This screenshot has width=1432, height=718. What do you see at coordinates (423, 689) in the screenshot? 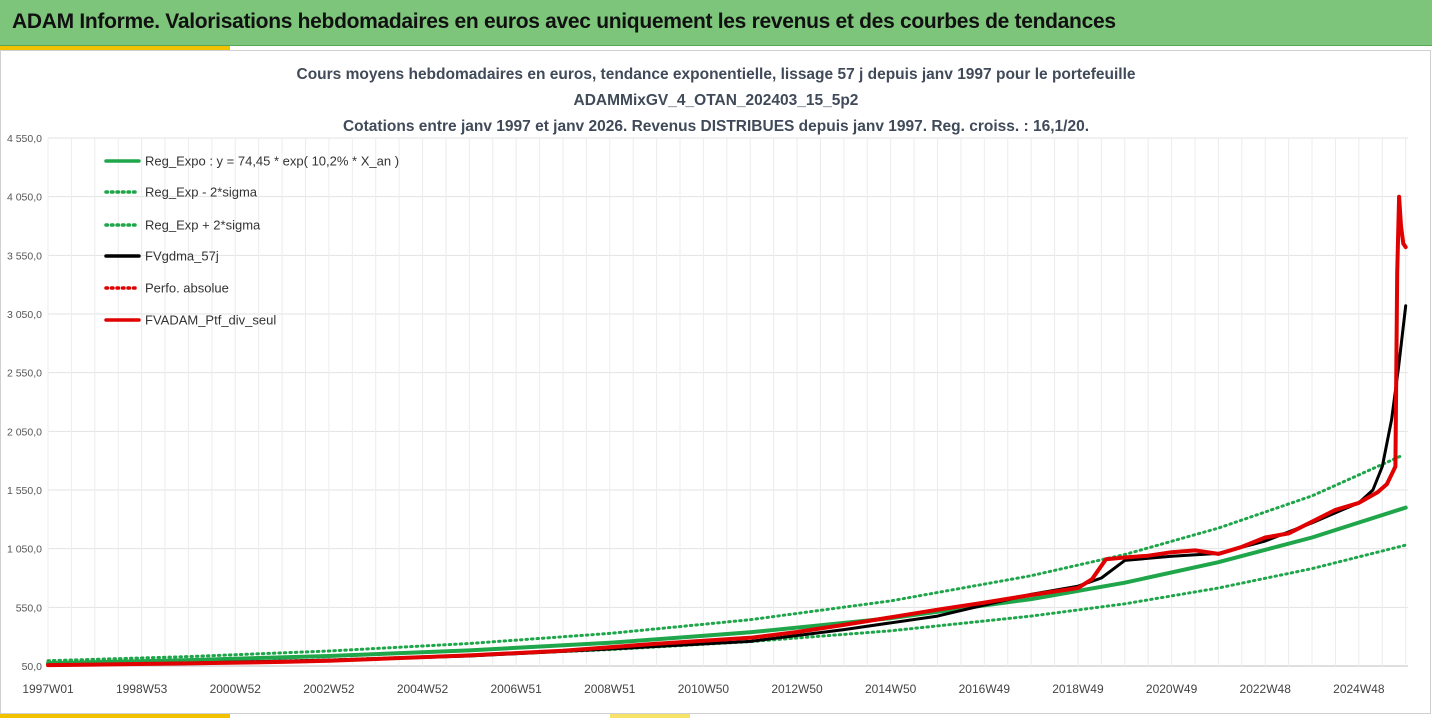
I see `x-tick-label: 2004W52` at bounding box center [423, 689].